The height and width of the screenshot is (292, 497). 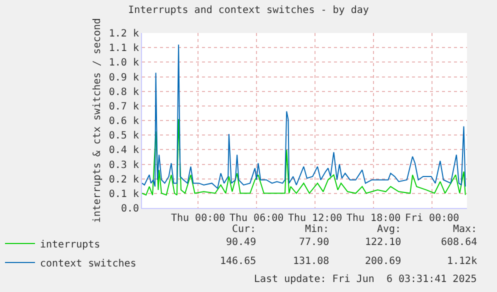 What do you see at coordinates (383, 242) in the screenshot?
I see `text: 122.10` at bounding box center [383, 242].